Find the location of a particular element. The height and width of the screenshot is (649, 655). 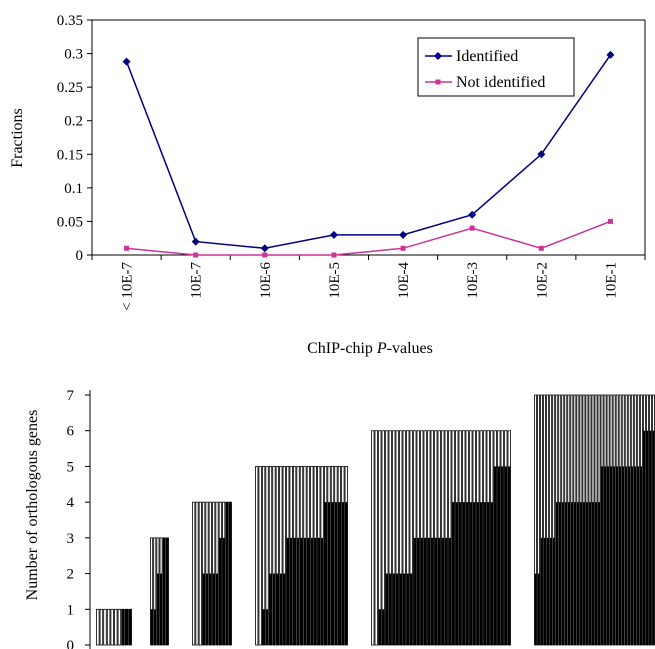

x-tick-label: 10E-2 is located at coordinates (542, 280).